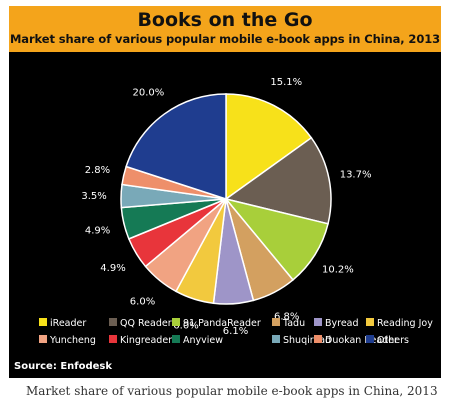  I want to click on legend-label-kingreader: Kingreader, so click(146, 340).